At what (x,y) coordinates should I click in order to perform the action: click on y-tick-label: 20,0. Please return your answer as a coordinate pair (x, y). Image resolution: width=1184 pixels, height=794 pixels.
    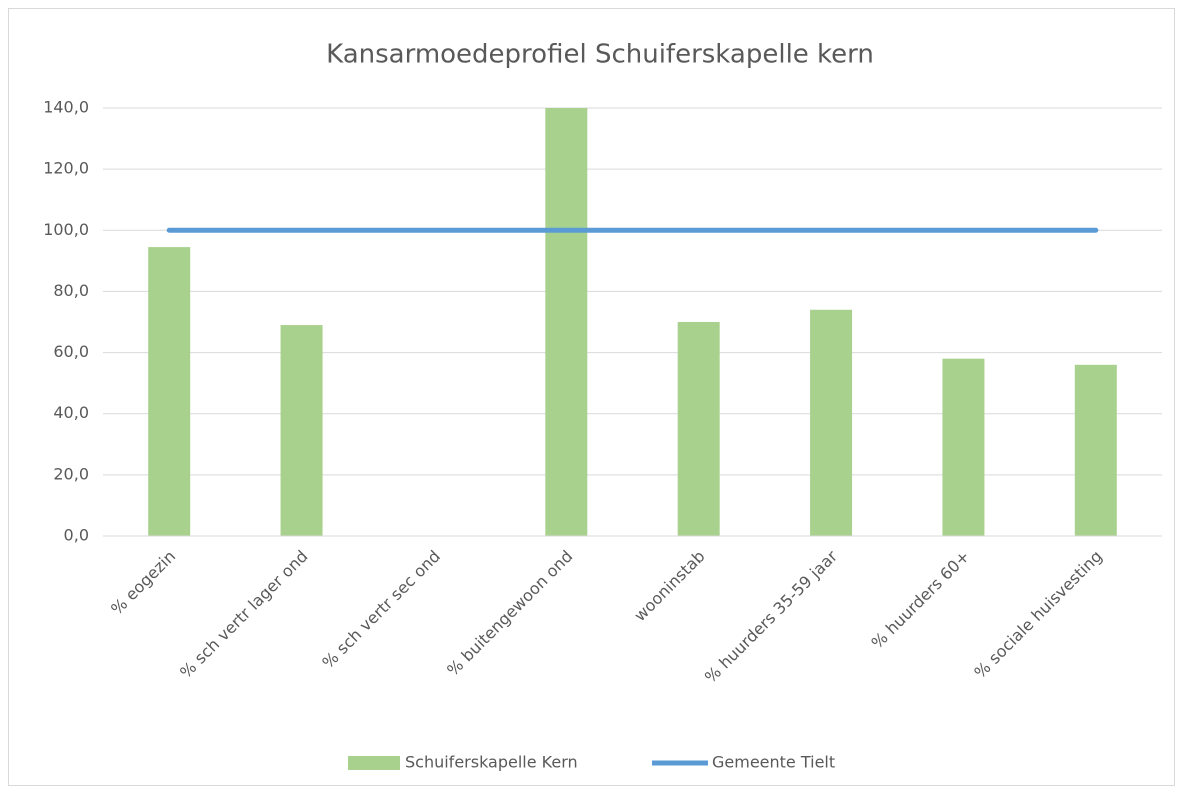
    Looking at the image, I should click on (71, 473).